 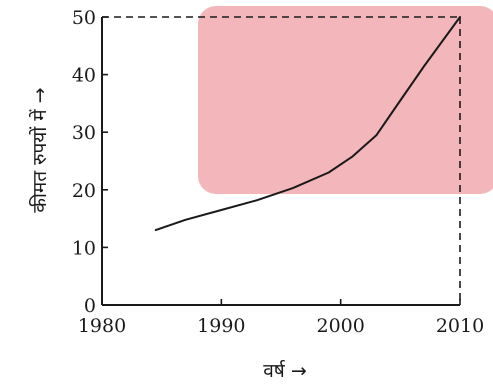 What do you see at coordinates (84, 191) in the screenshot?
I see `y-tick-label: 20` at bounding box center [84, 191].